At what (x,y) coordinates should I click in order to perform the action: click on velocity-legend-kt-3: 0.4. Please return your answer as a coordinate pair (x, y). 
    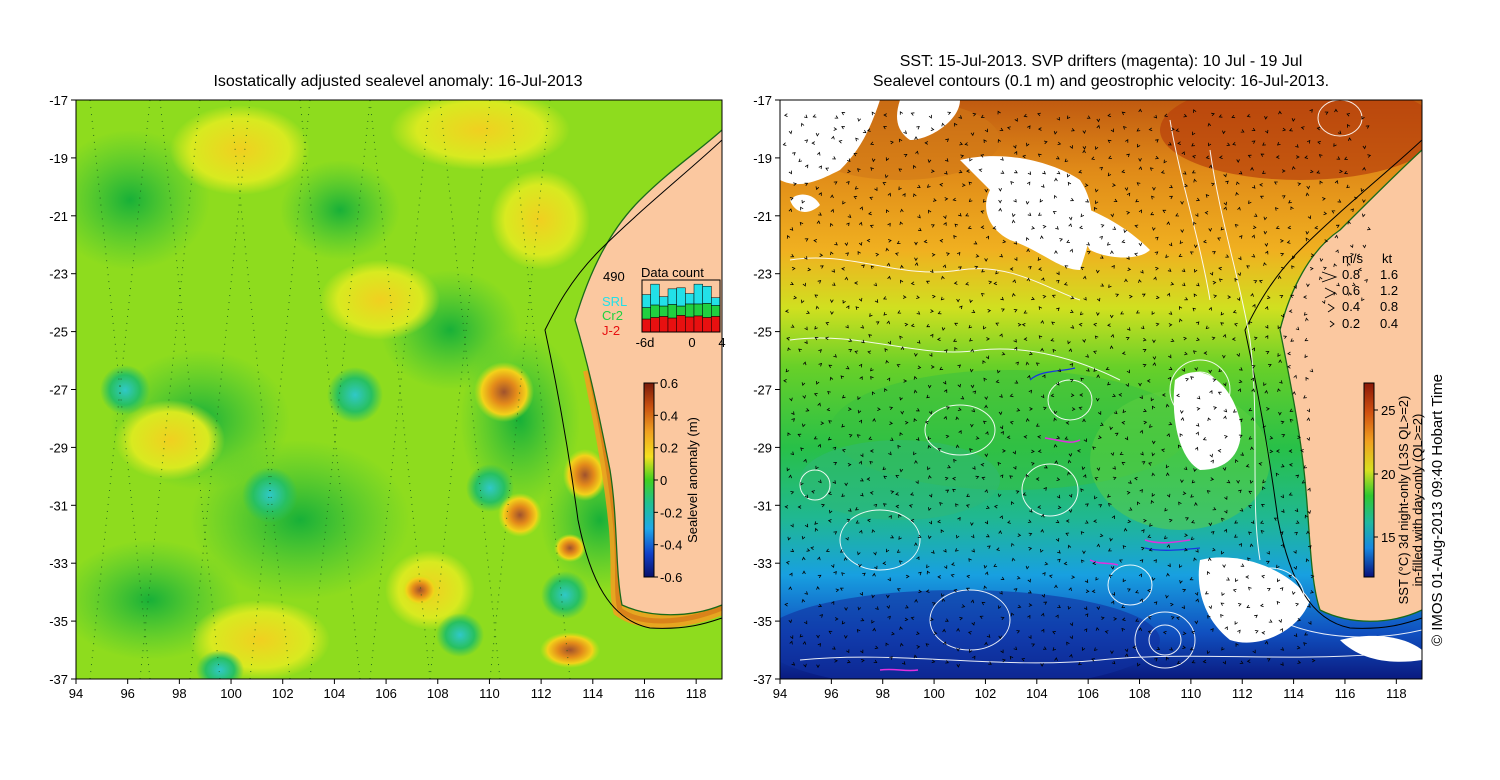
    Looking at the image, I should click on (1389, 323).